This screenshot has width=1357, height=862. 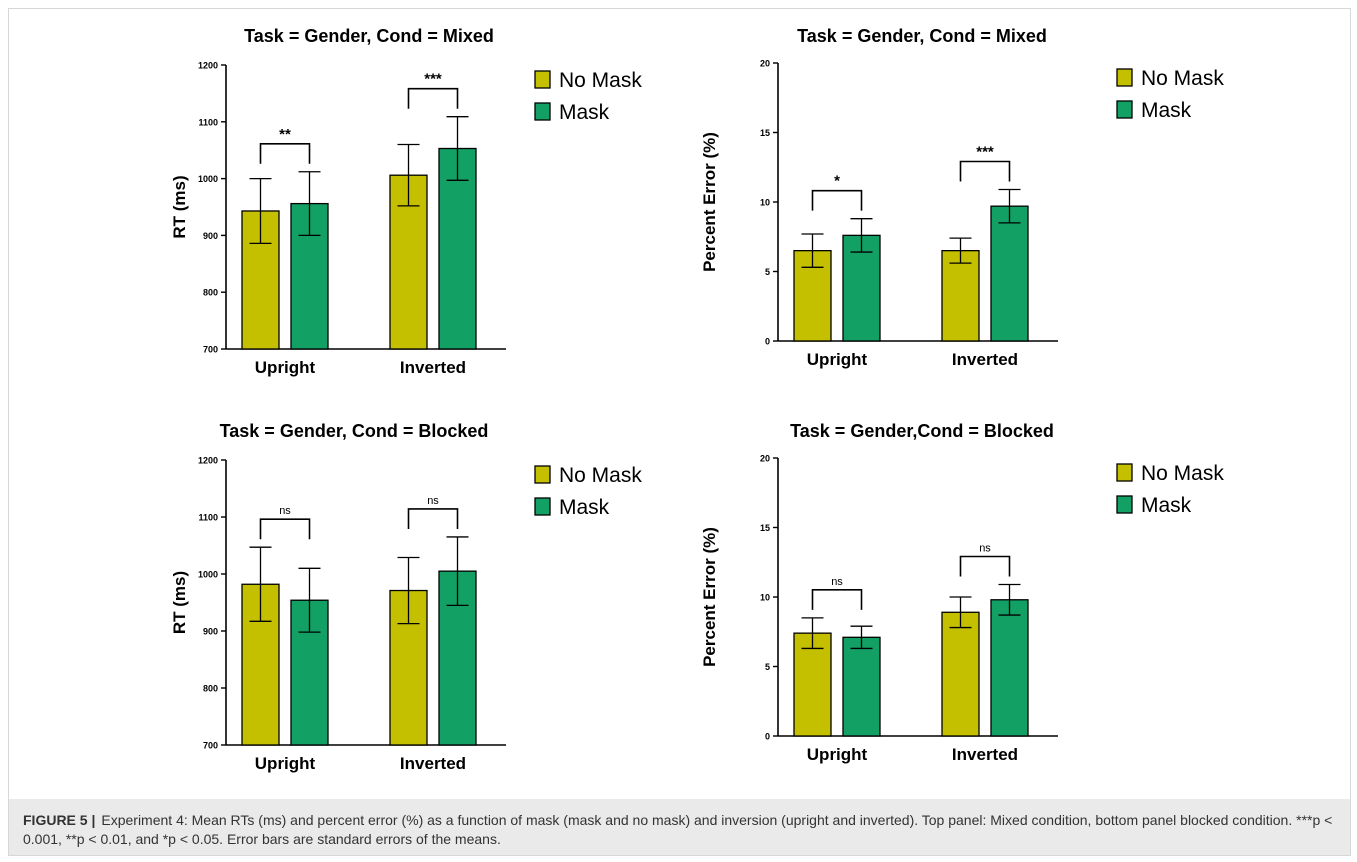 What do you see at coordinates (208, 518) in the screenshot?
I see `chart3-ytick-label-4: 1100` at bounding box center [208, 518].